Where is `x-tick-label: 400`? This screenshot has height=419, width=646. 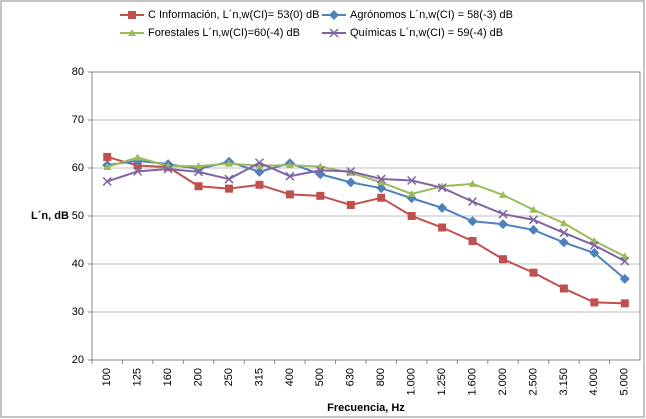 x-tick-label: 400 is located at coordinates (290, 377).